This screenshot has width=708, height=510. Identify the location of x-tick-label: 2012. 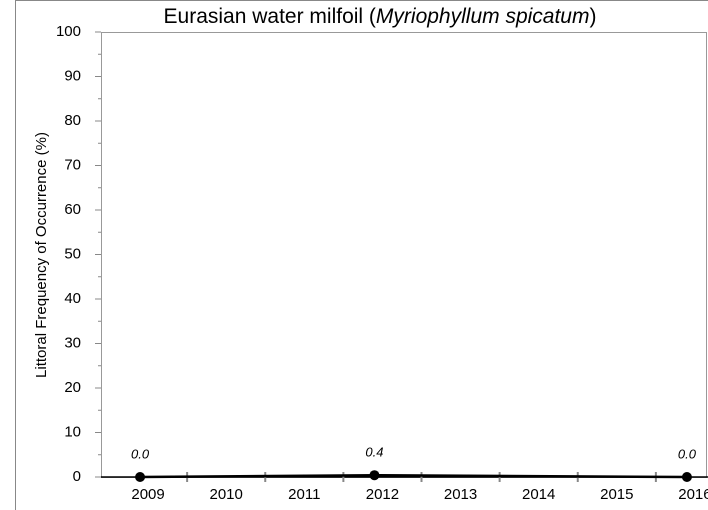
(382, 494).